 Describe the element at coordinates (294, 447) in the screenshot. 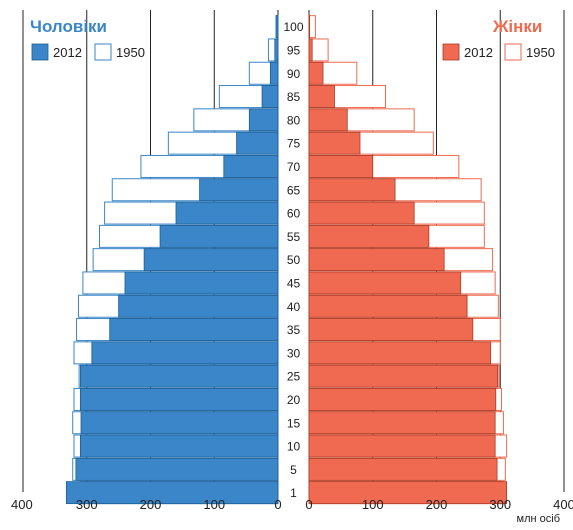

I see `age-label: 10` at that location.